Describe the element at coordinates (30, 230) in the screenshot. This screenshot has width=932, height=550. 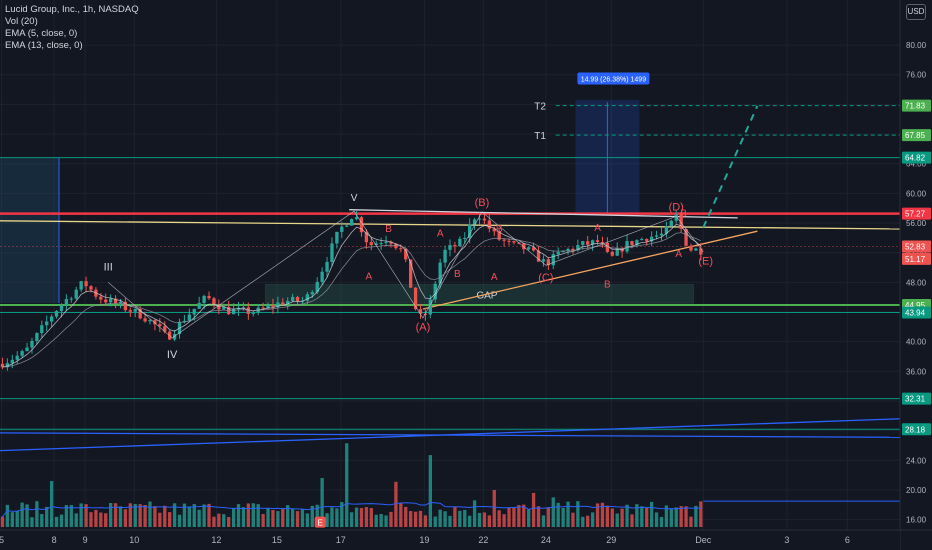
I see `left-zone-box` at that location.